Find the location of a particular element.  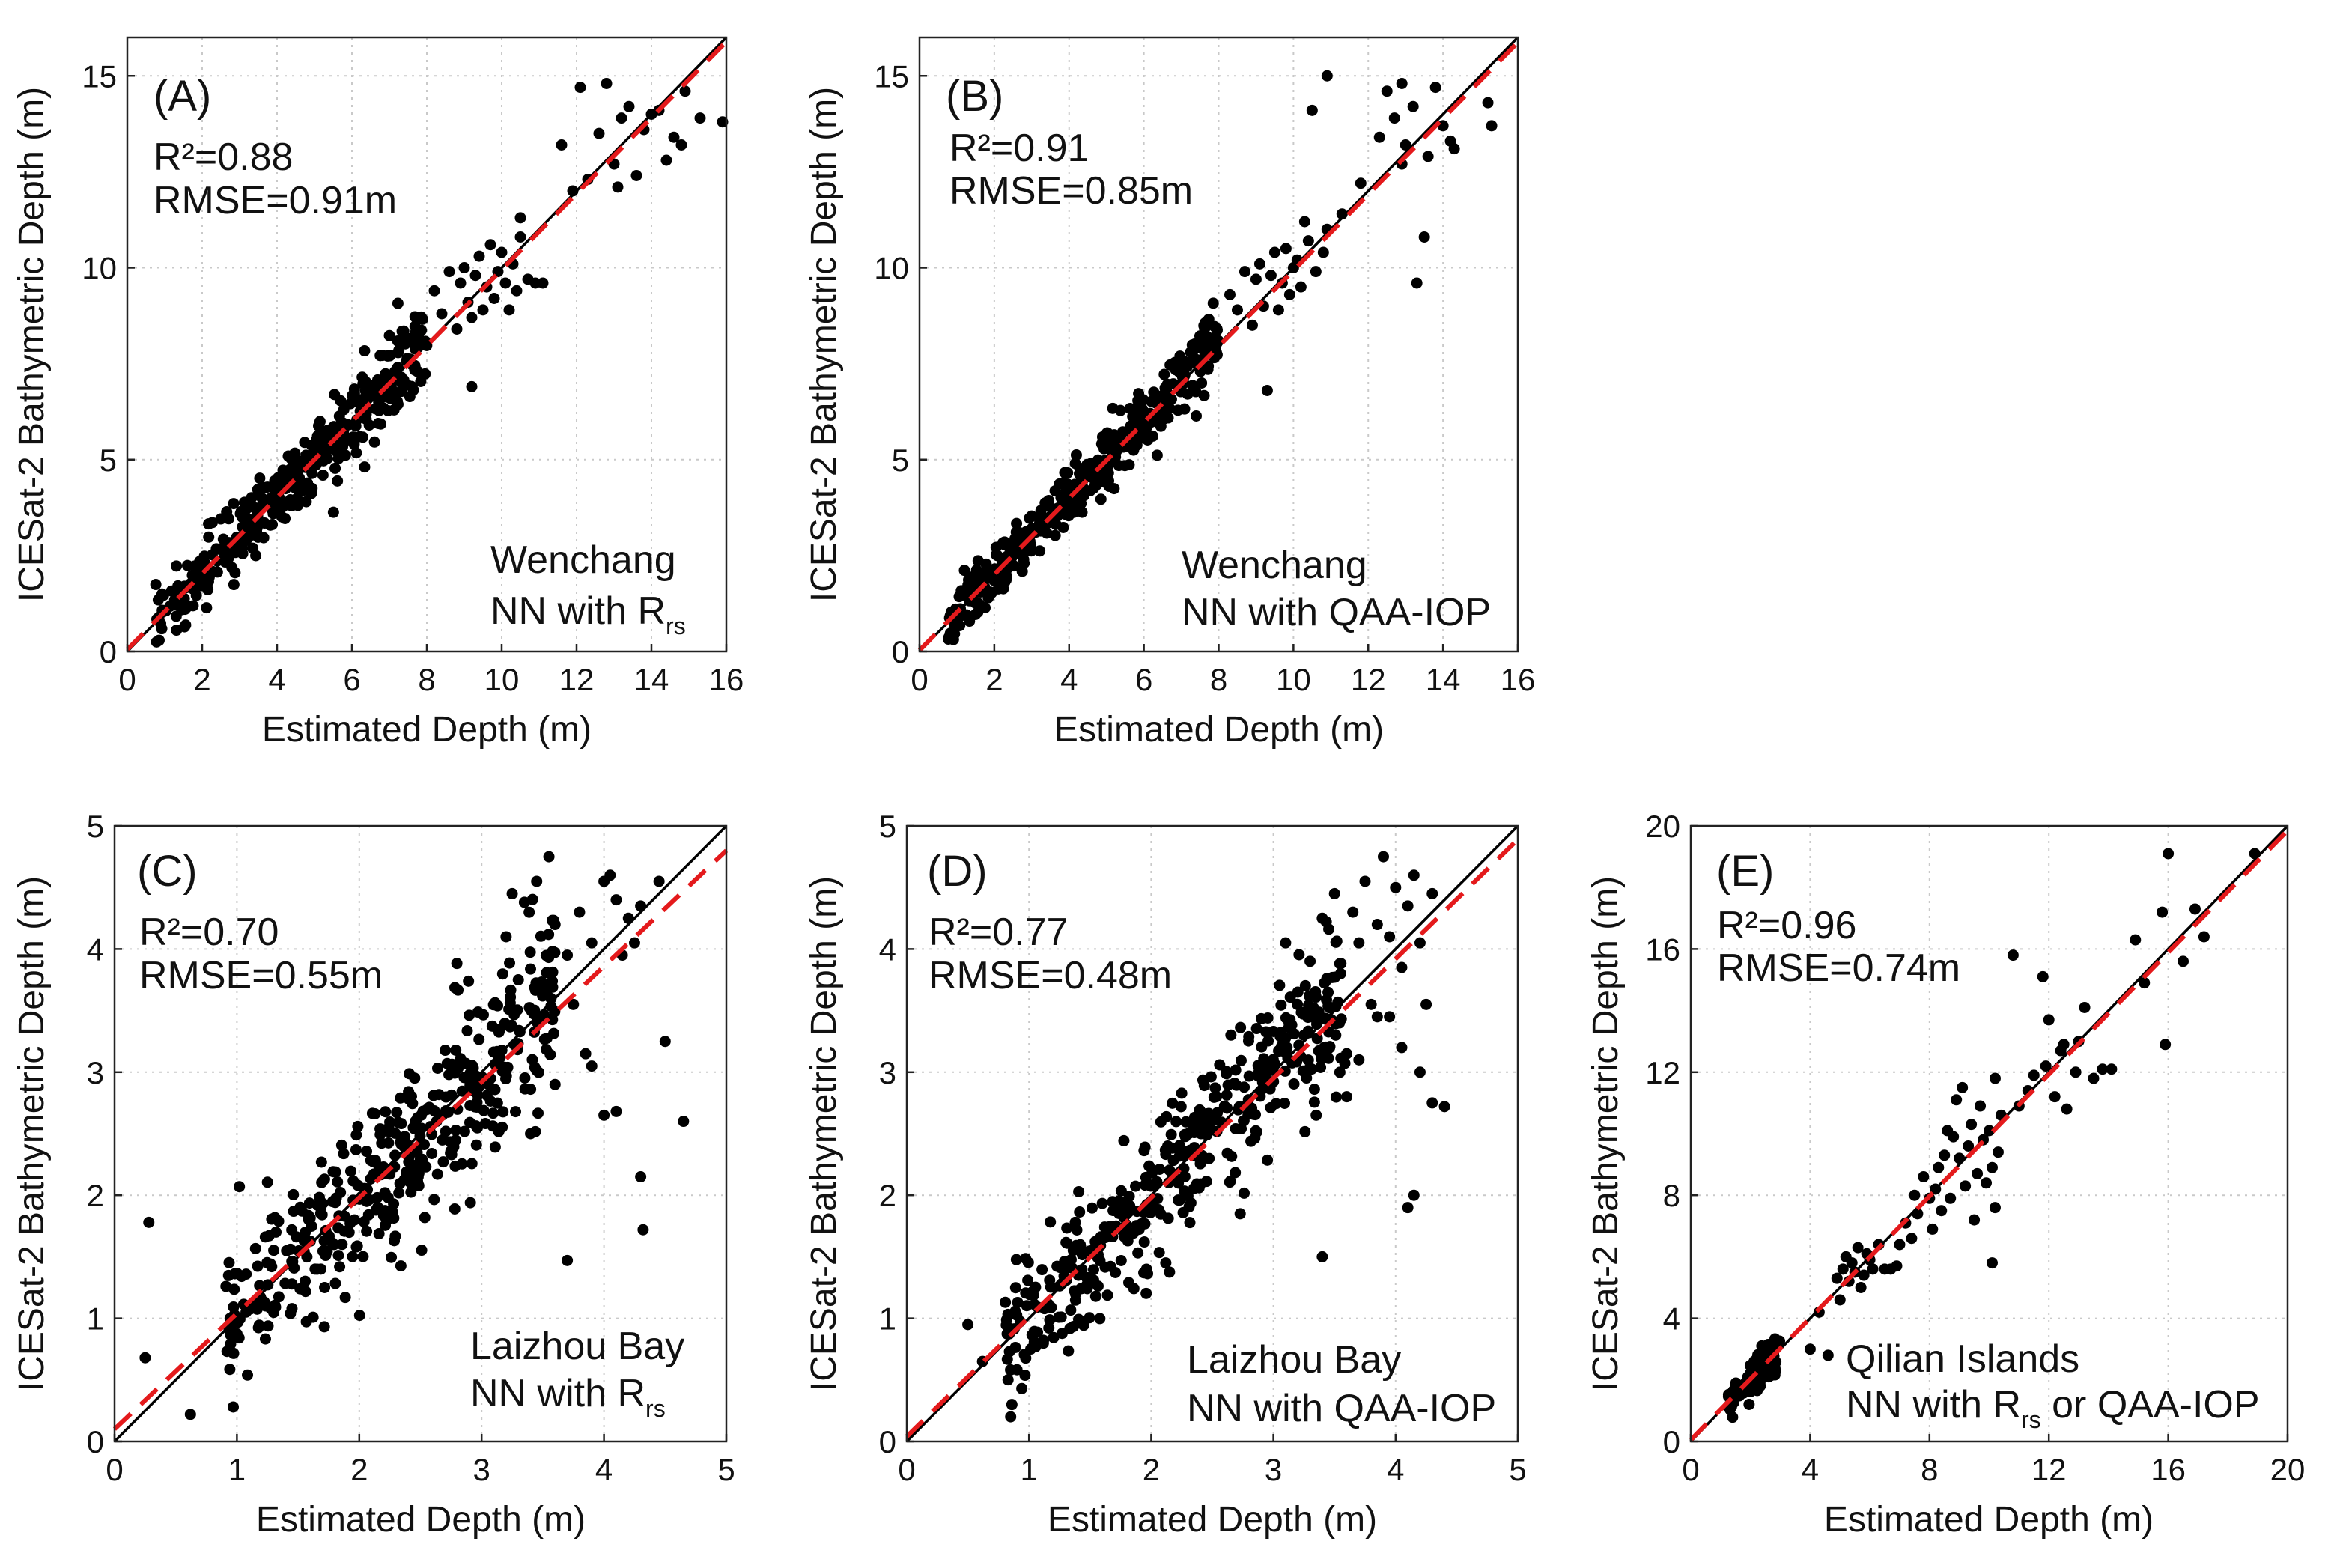

panel-tag: (B) is located at coordinates (974, 97).